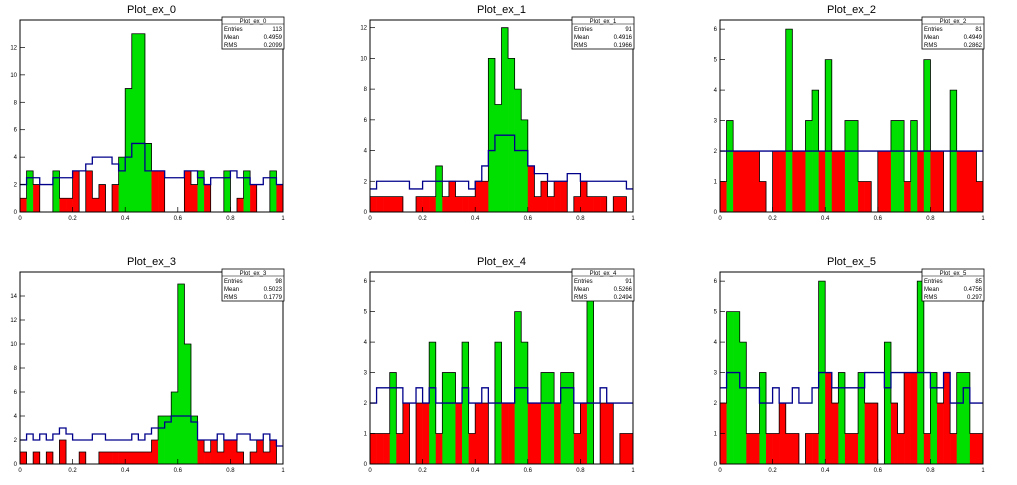 The height and width of the screenshot is (485, 1017). Describe the element at coordinates (366, 404) in the screenshot. I see `y-tick-label: 2` at that location.